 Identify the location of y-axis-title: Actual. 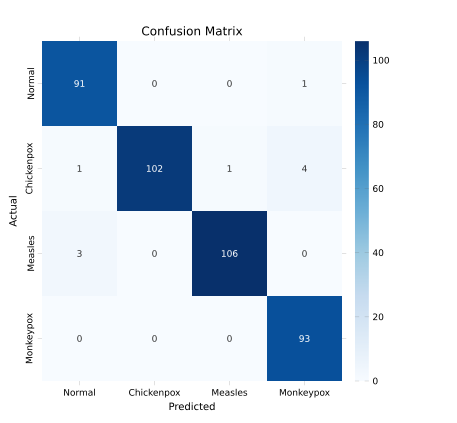
(12, 211).